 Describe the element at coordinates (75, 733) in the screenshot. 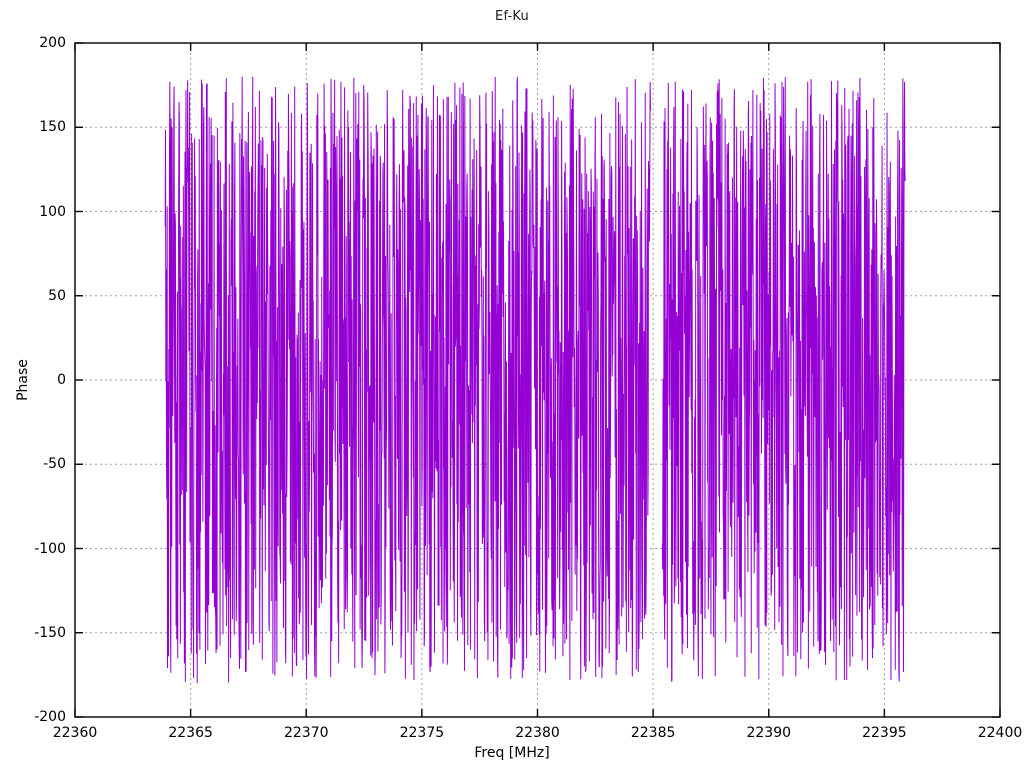

I see `x-tick-label: 22360` at that location.